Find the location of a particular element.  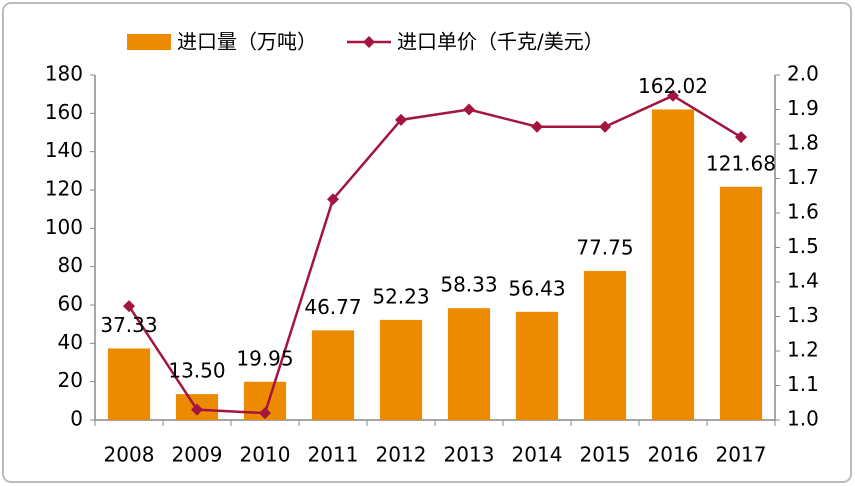

y-tick-label: 0 is located at coordinates (76, 419).